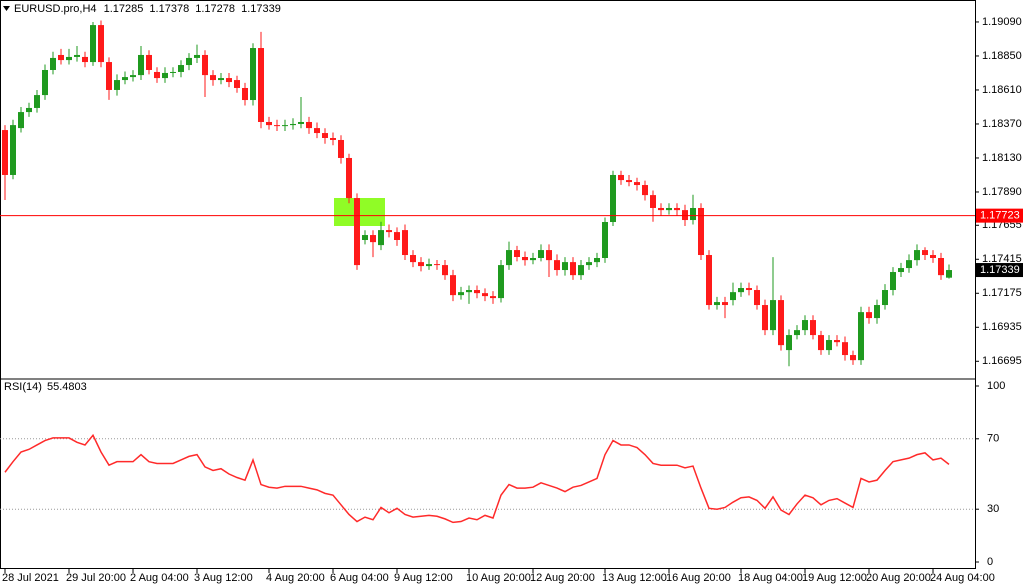 This screenshot has height=585, width=1024. What do you see at coordinates (962, 578) in the screenshot?
I see `x-tick-label: 24 Aug 04:00` at bounding box center [962, 578].